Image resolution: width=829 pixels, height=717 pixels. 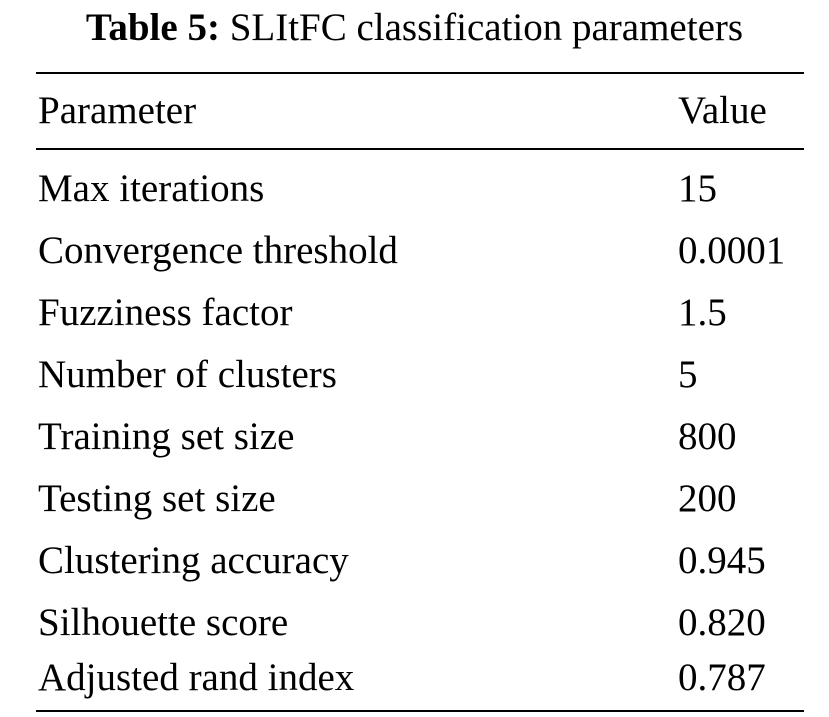 What do you see at coordinates (707, 436) in the screenshot?
I see `row-value: 800` at bounding box center [707, 436].